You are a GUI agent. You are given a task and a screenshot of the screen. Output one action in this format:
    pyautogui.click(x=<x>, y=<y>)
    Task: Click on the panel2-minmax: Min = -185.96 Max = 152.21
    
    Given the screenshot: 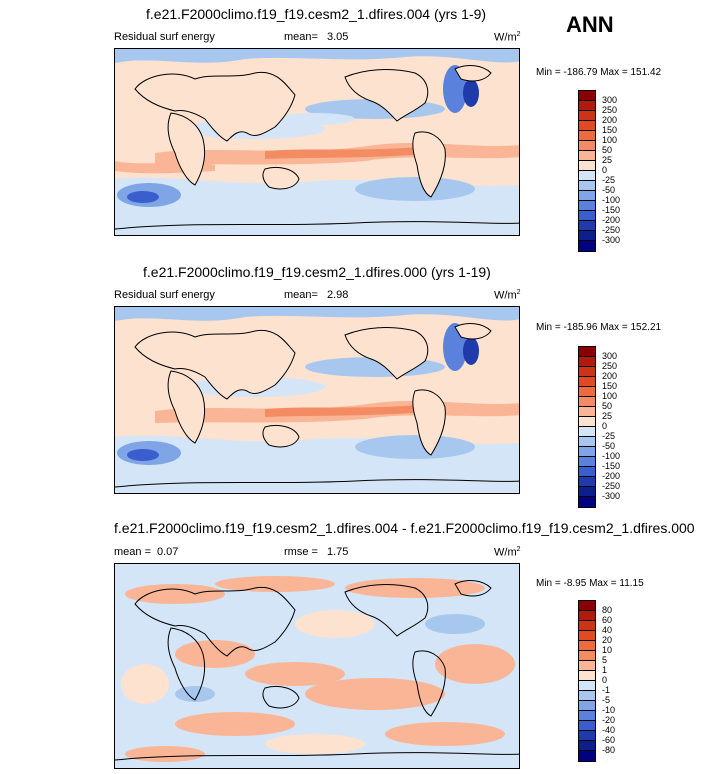 What is the action you would take?
    pyautogui.click(x=599, y=327)
    